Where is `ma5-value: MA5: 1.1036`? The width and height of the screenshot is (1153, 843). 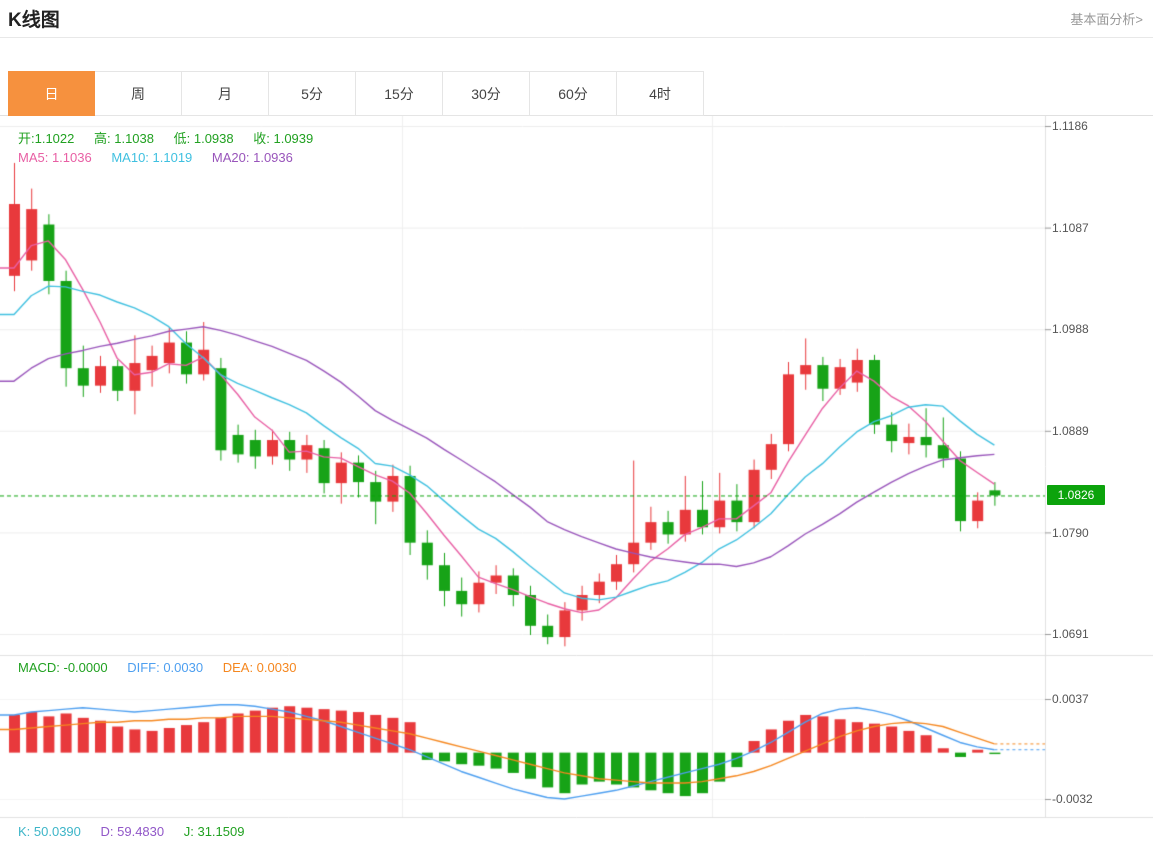 ma5-value: MA5: 1.1036 is located at coordinates (55, 157).